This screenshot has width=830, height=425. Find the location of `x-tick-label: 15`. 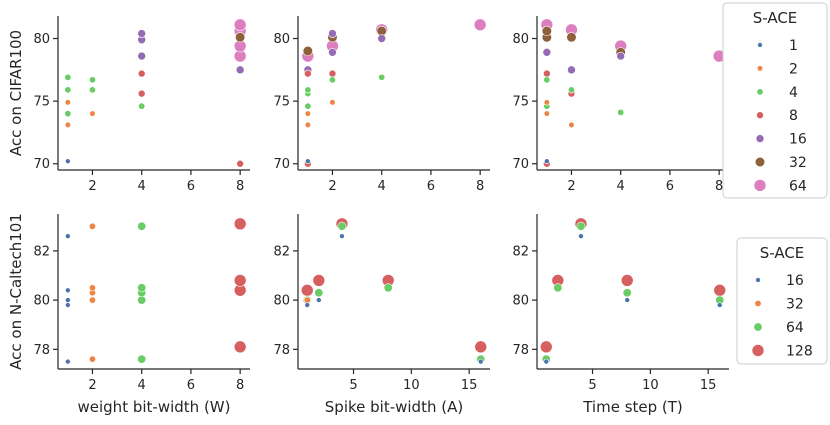

x-tick-label: 15 is located at coordinates (469, 385).